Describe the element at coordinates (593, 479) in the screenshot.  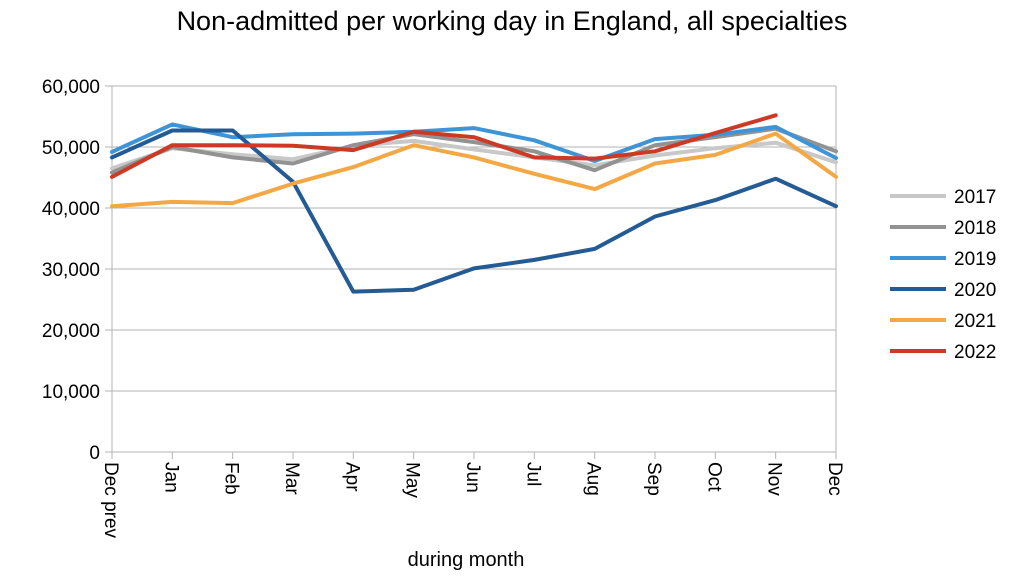
I see `x-tick-label: Aug` at that location.